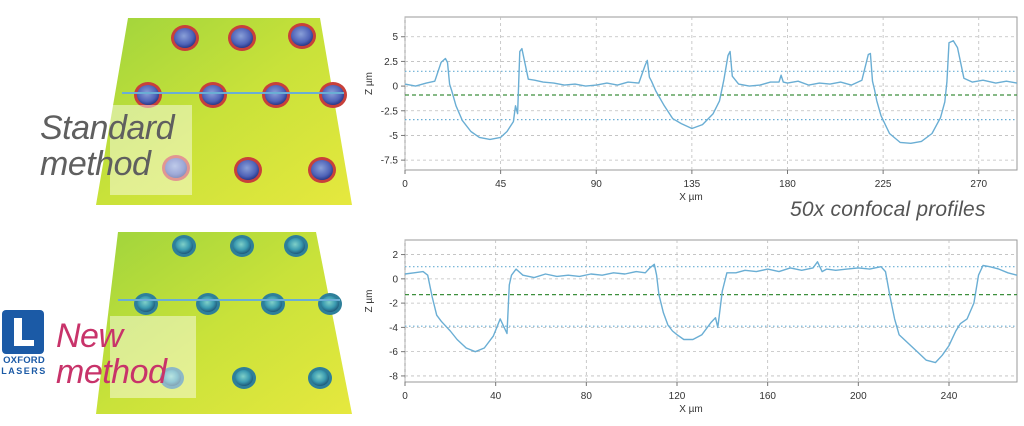 This screenshot has height=426, width=1024. Describe the element at coordinates (391, 62) in the screenshot. I see `y-tick-label: 2.5` at that location.